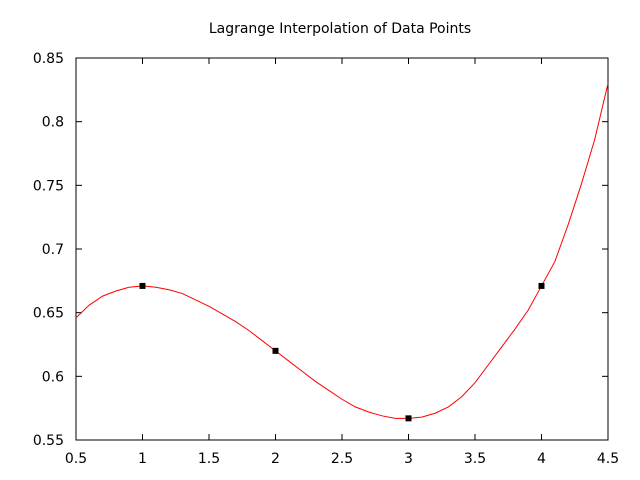 The height and width of the screenshot is (480, 640). What do you see at coordinates (48, 314) in the screenshot?
I see `y-tick-label: 0.65` at bounding box center [48, 314].